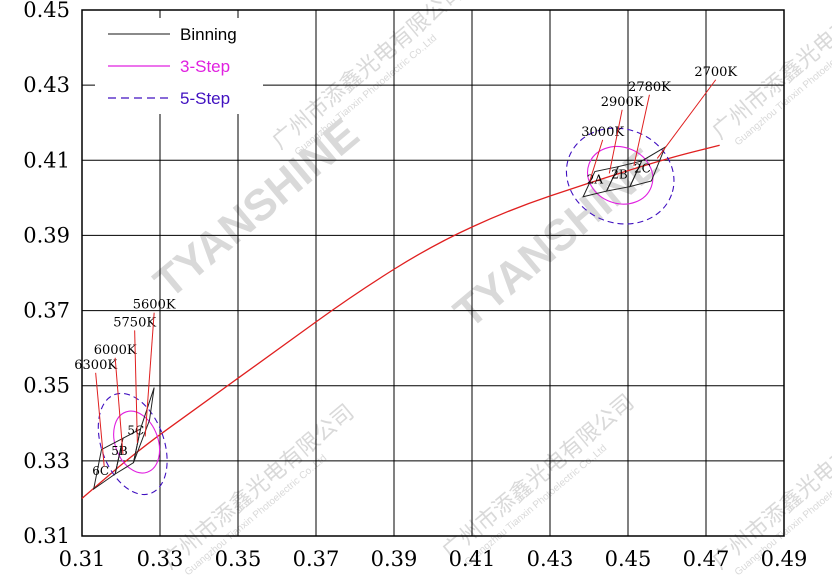 The width and height of the screenshot is (832, 582). I want to click on x-tick-label: 0.31, so click(82, 559).